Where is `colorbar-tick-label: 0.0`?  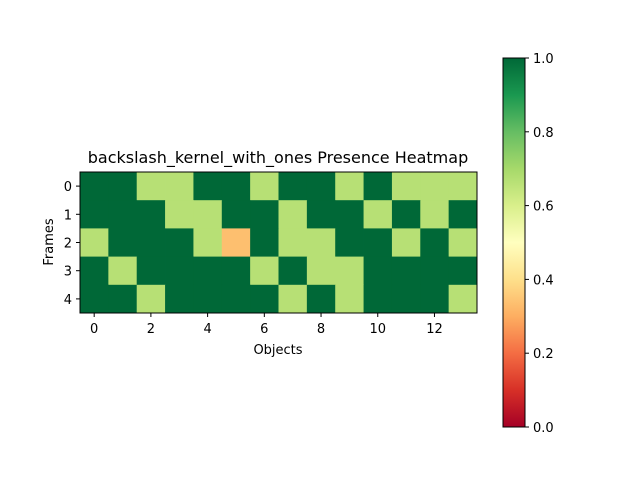
colorbar-tick-label: 0.0 is located at coordinates (543, 428).